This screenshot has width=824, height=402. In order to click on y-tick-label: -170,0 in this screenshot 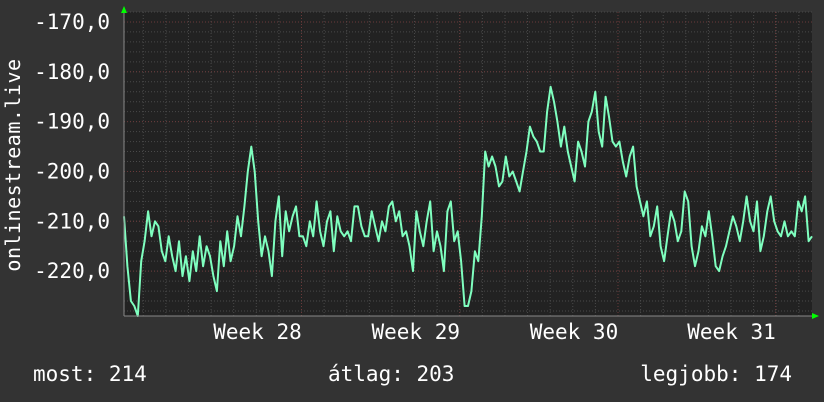, I will do `click(72, 22)`.